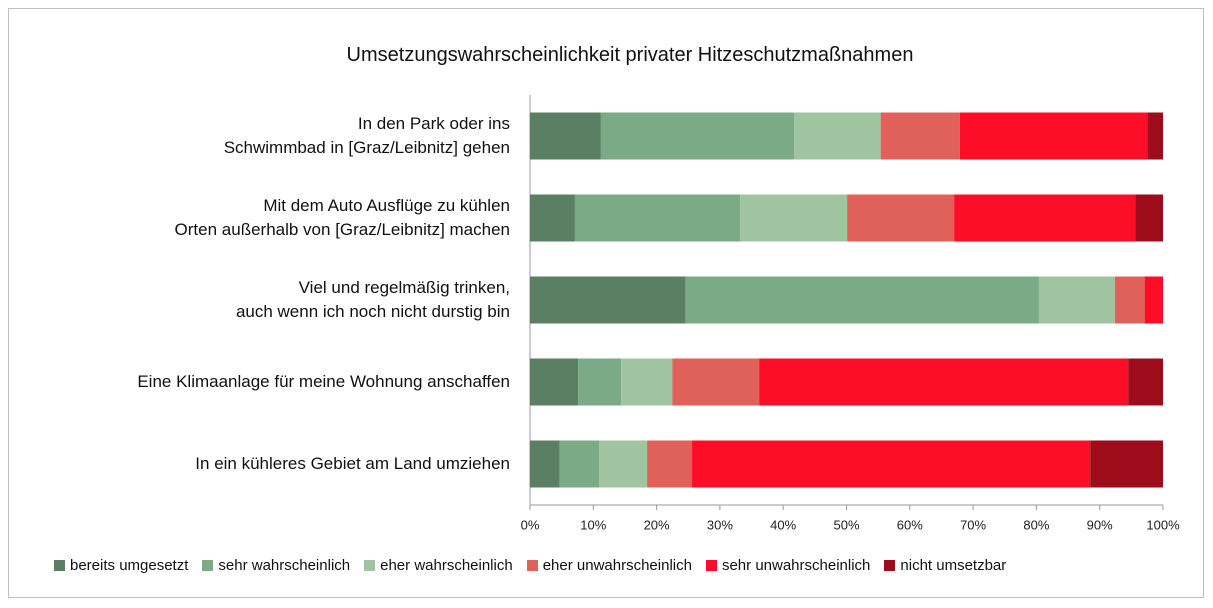  I want to click on x-tick-label: 60%, so click(910, 524).